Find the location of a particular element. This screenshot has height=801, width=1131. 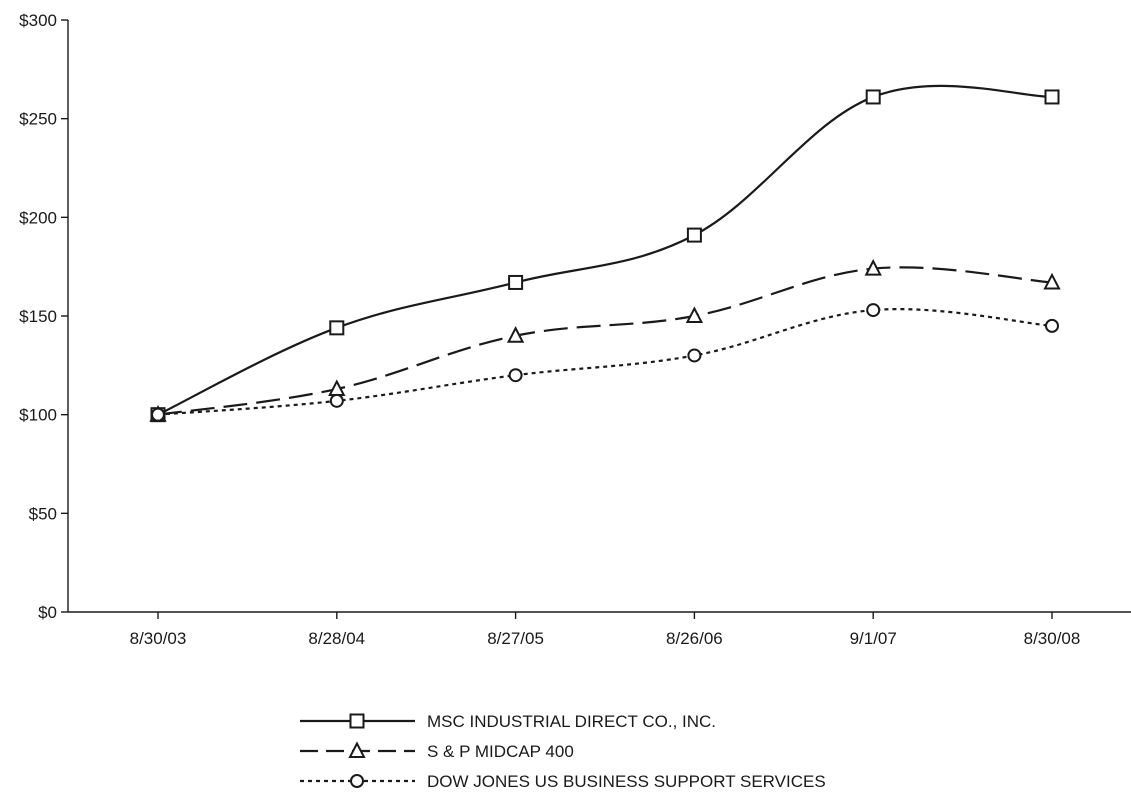

y-tick-label: $100 is located at coordinates (38, 415).